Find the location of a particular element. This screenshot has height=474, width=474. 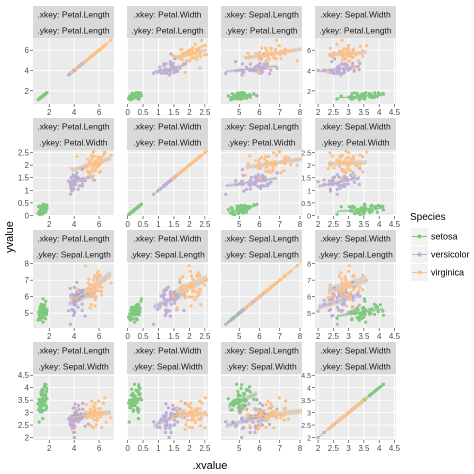

strip-y is located at coordinates (167, 30).